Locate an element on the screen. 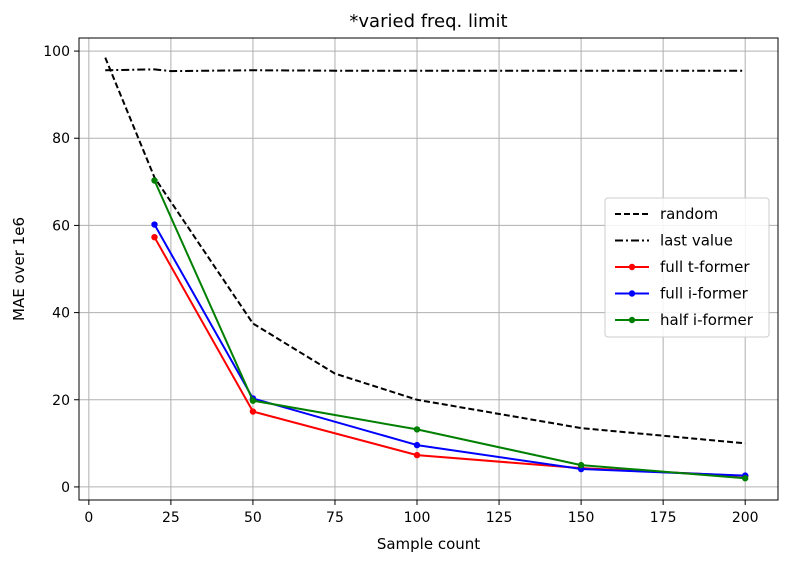 This screenshot has width=789, height=565. x-tick-label: 100 is located at coordinates (417, 518).